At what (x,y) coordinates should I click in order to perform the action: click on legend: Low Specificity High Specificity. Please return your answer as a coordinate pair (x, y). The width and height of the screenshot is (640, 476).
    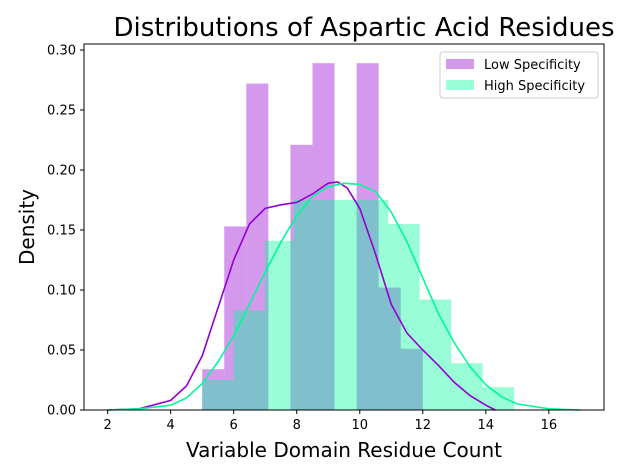
    Looking at the image, I should click on (519, 75).